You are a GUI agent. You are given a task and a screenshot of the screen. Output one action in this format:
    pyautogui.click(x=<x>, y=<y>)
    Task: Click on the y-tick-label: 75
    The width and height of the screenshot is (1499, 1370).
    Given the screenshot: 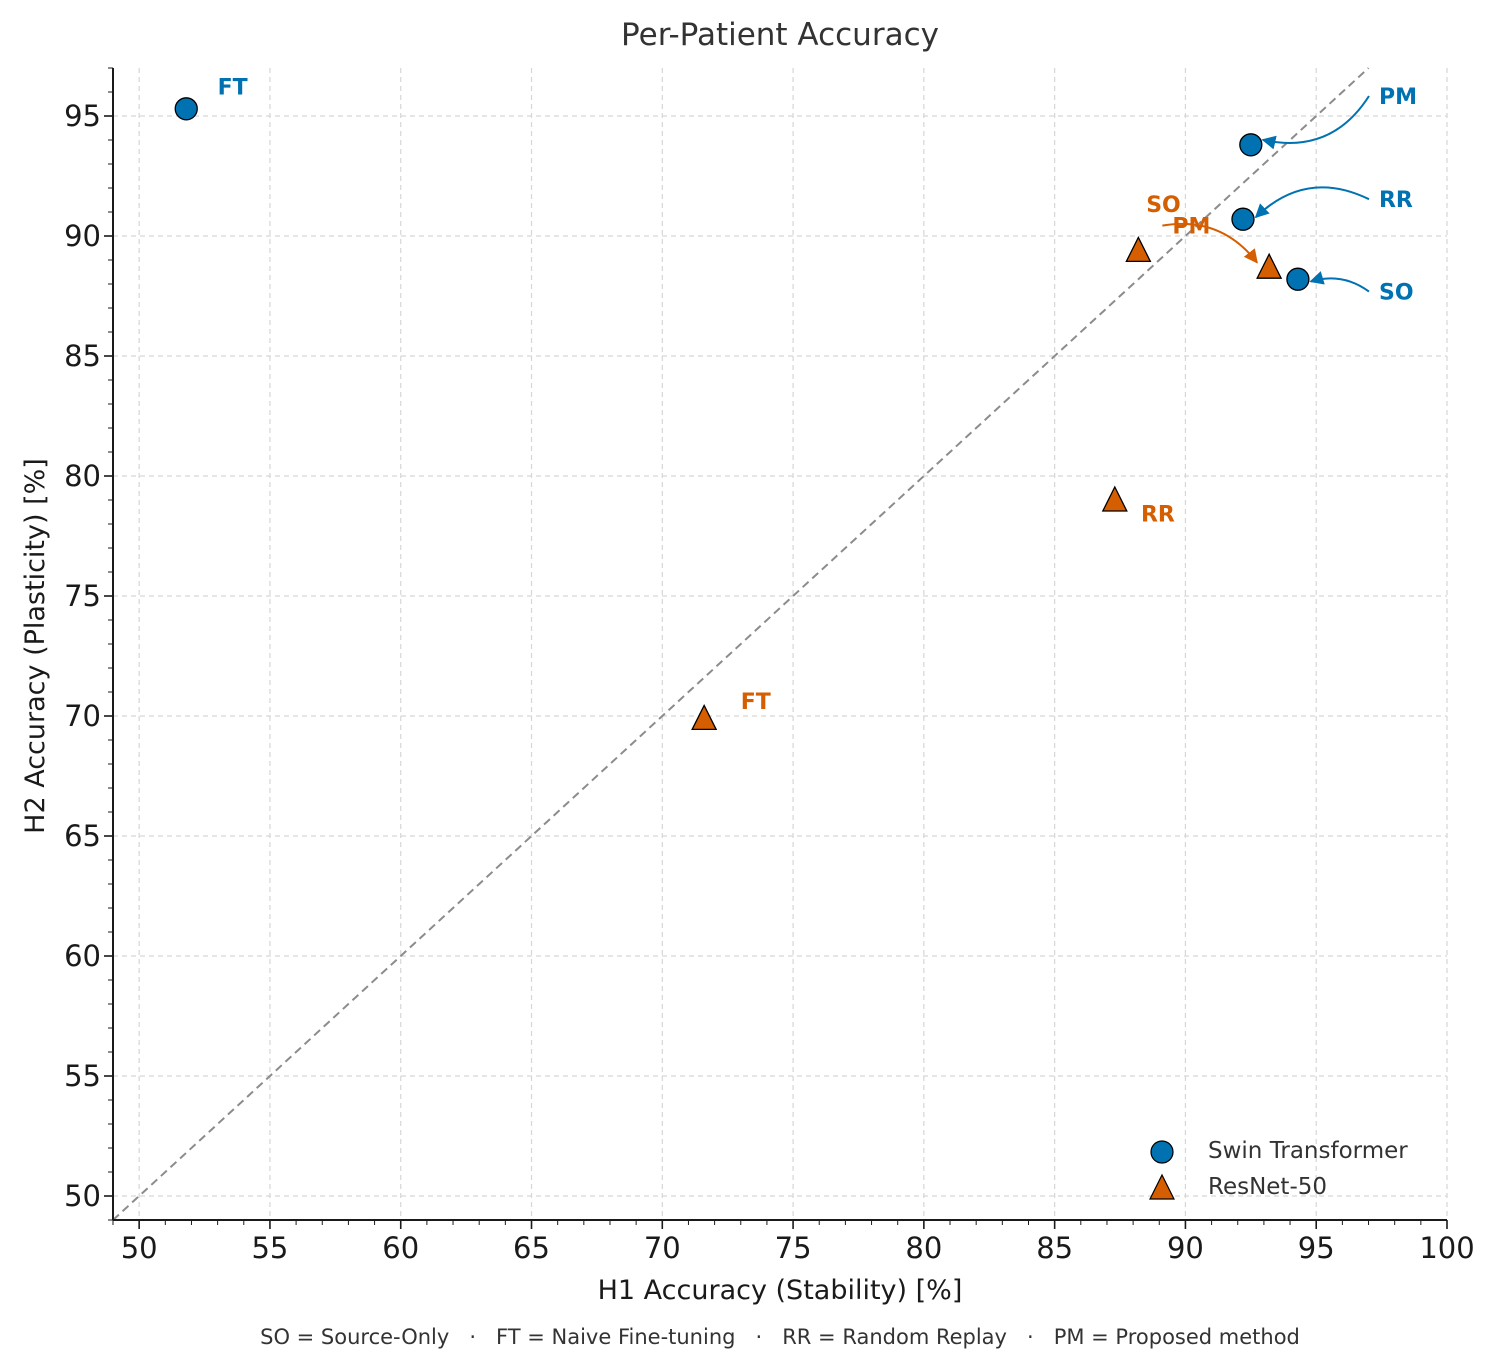 What is the action you would take?
    pyautogui.click(x=82, y=596)
    